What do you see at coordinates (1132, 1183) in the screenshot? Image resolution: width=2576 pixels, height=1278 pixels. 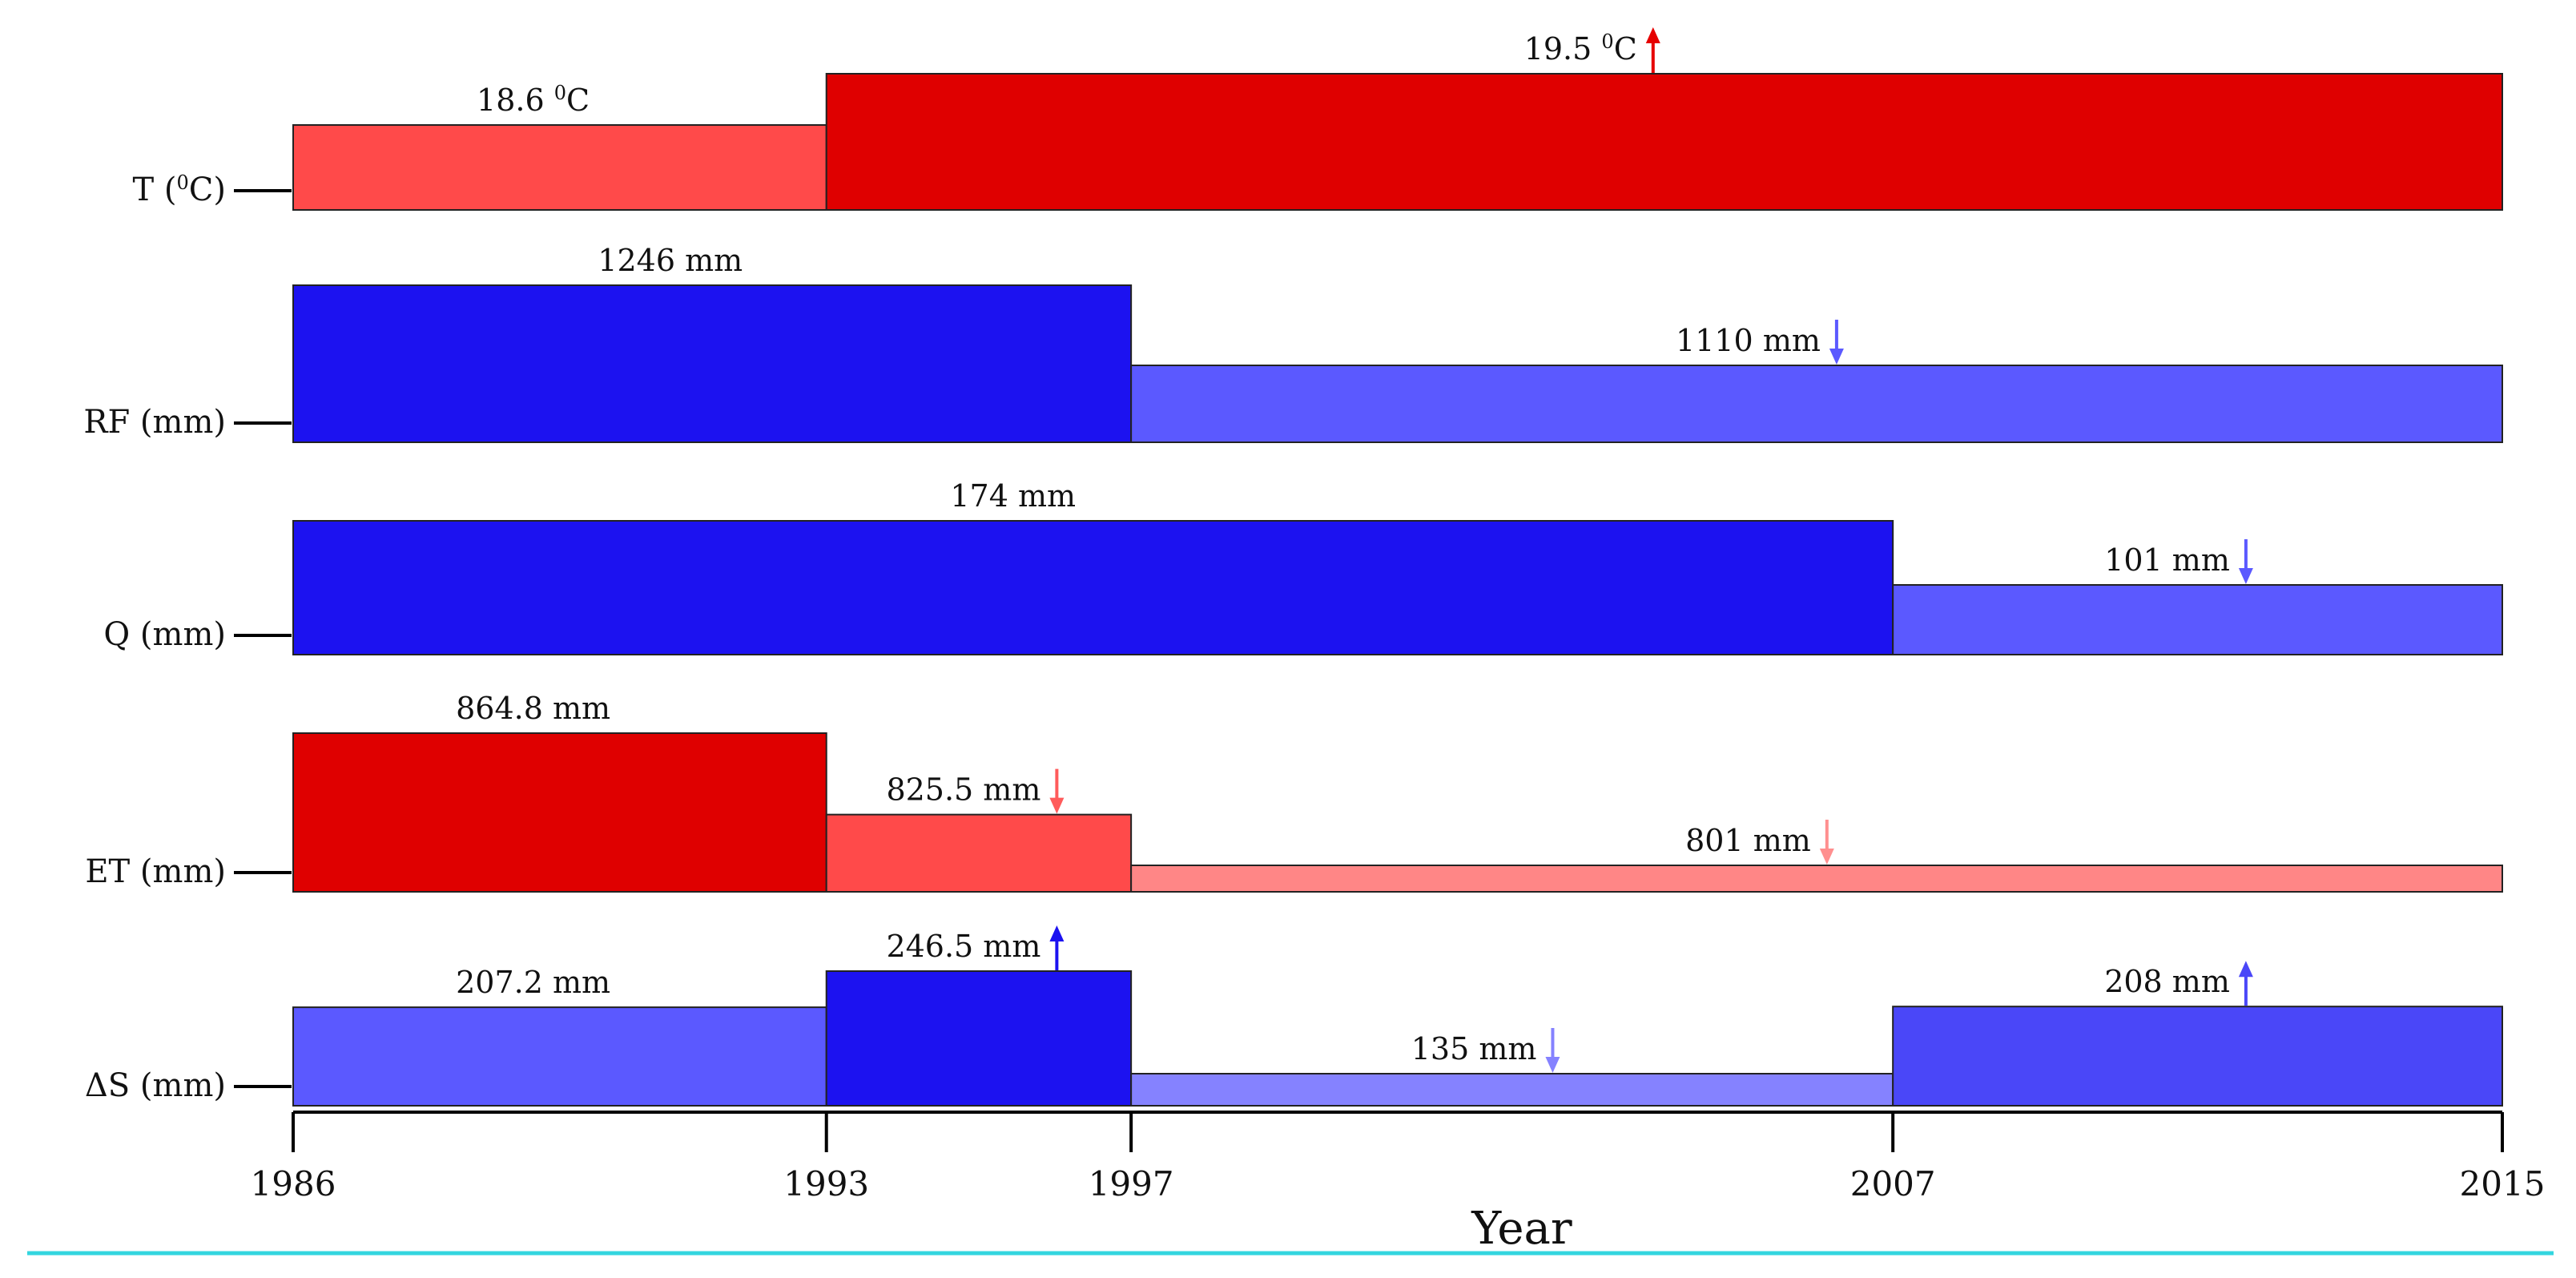 I see `x-tick-label-2: 1997` at bounding box center [1132, 1183].